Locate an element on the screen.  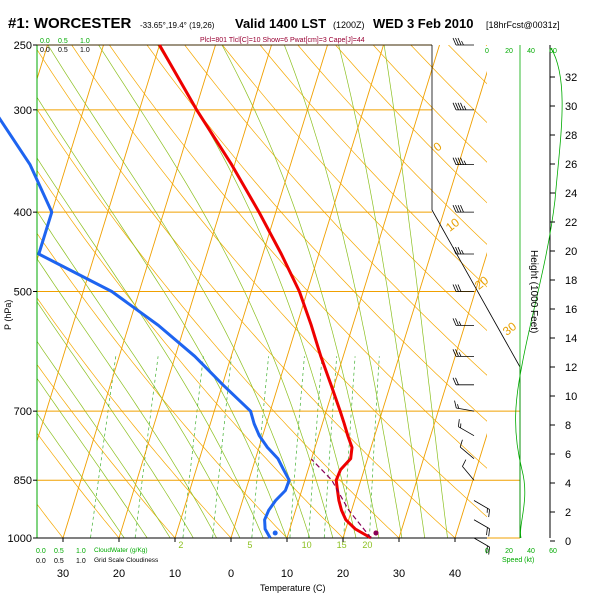
speed-axis-top: 0 20 40 60 is located at coordinates (521, 51).